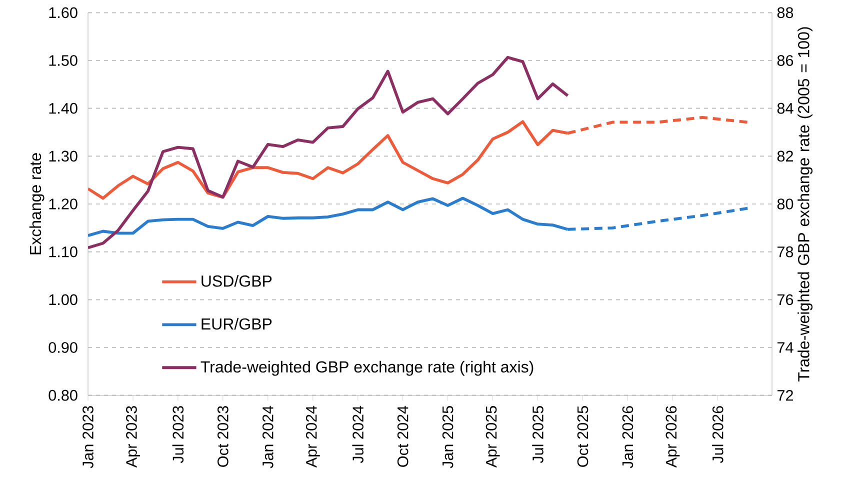 The width and height of the screenshot is (848, 490). Describe the element at coordinates (538, 435) in the screenshot. I see `x-tick-label: Jul 2025` at that location.